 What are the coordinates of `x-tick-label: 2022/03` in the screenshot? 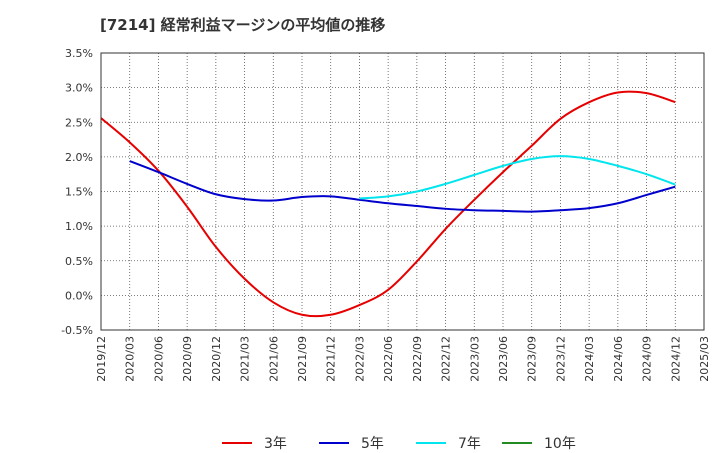 It's located at (359, 359).